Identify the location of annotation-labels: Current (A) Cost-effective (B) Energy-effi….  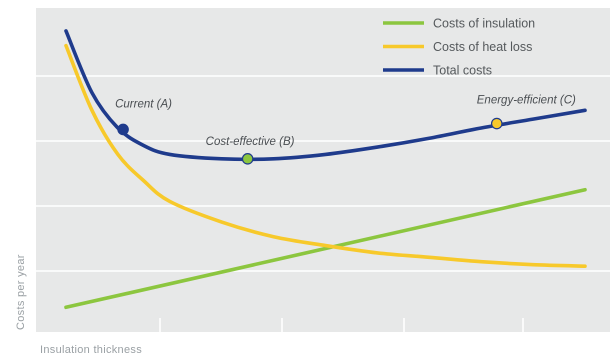
(345, 121).